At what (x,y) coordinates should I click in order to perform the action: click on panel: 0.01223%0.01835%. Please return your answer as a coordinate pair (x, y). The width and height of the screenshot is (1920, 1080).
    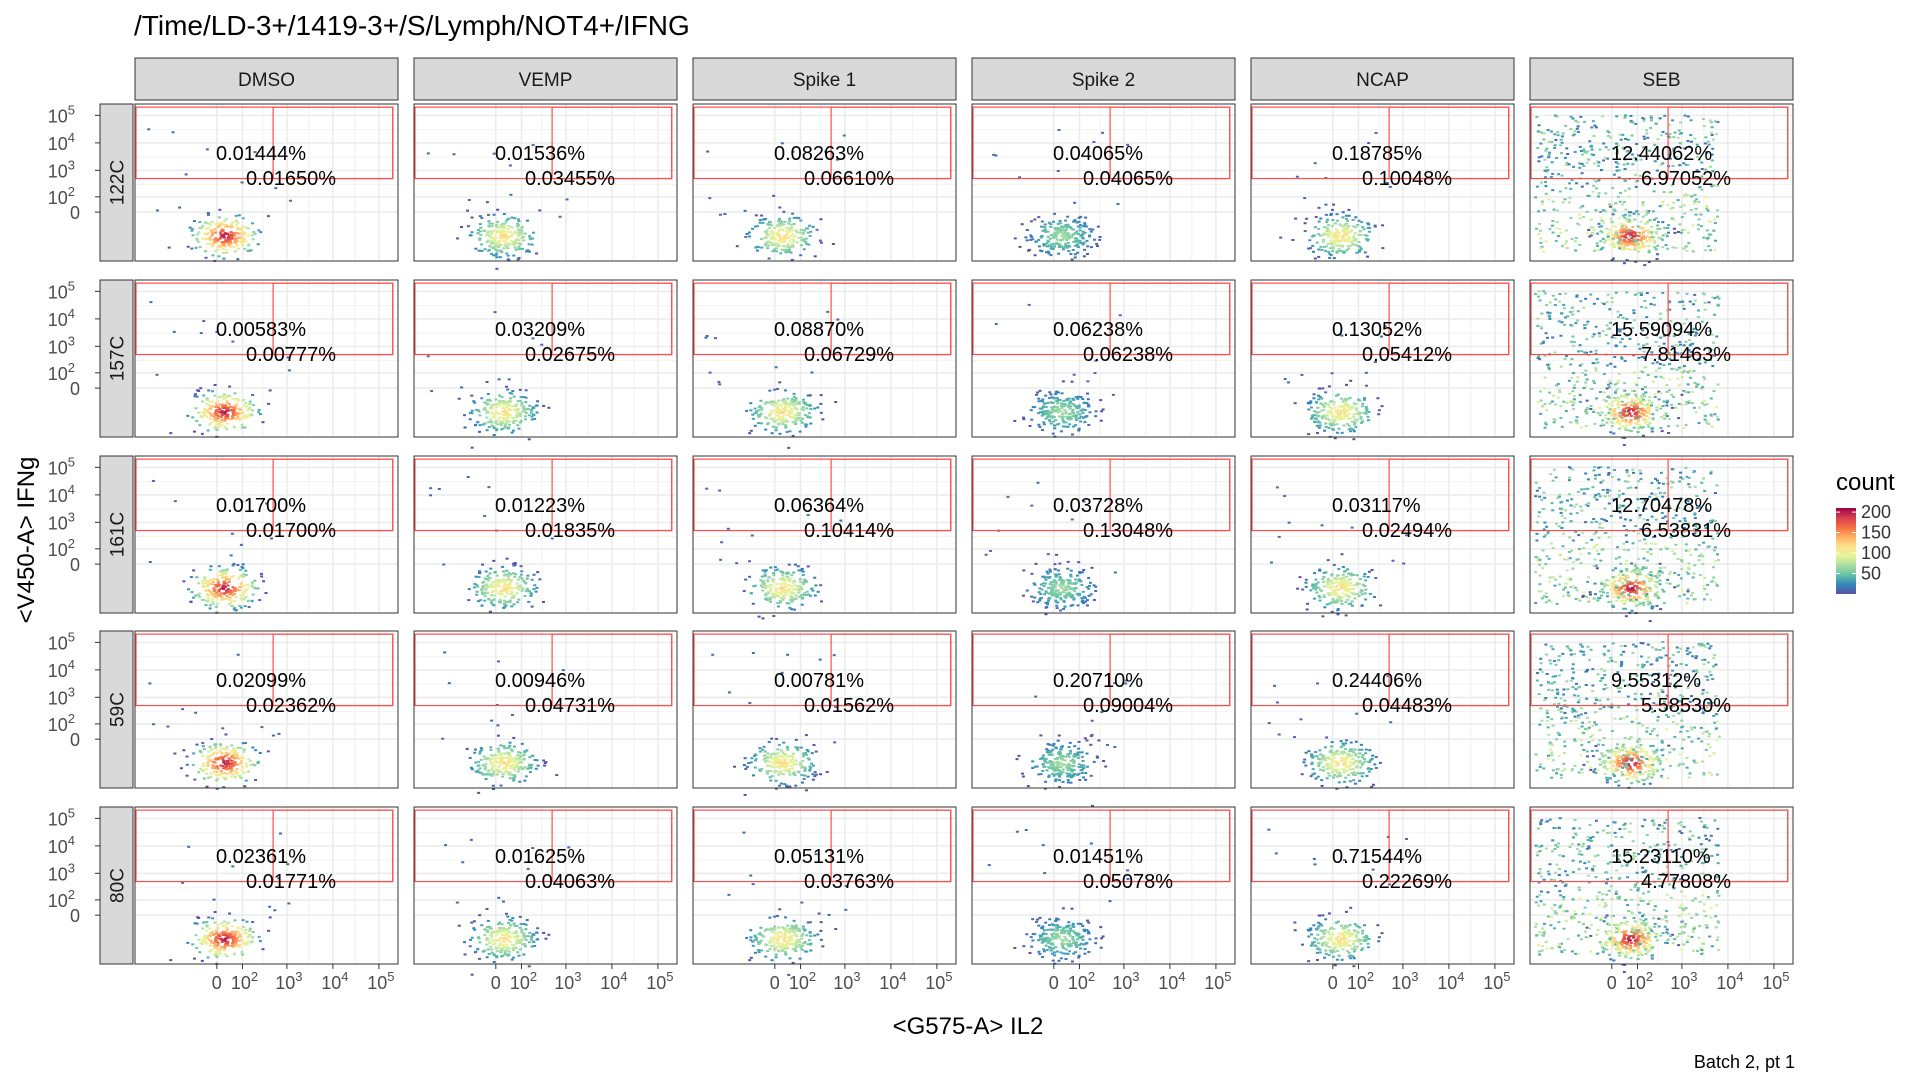
    Looking at the image, I should click on (545, 534).